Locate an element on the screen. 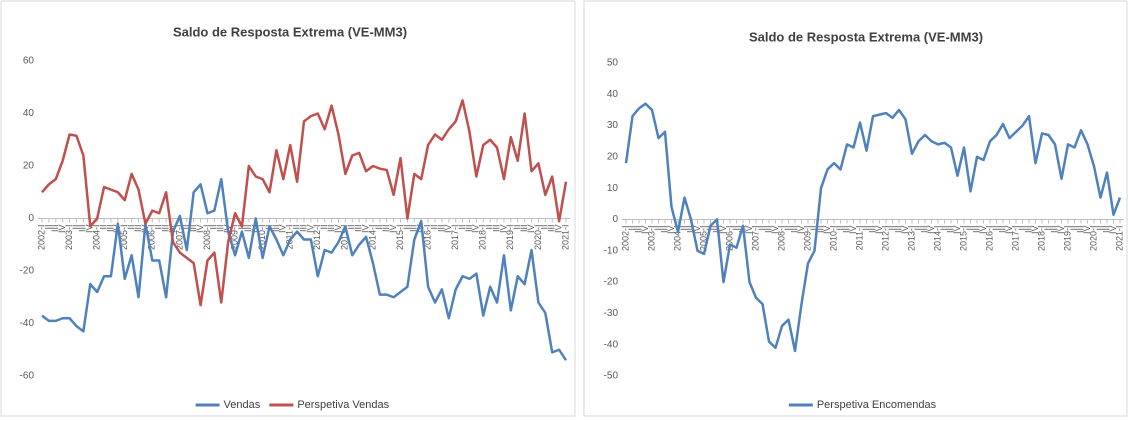  y-tick-label: -40 is located at coordinates (611, 344).